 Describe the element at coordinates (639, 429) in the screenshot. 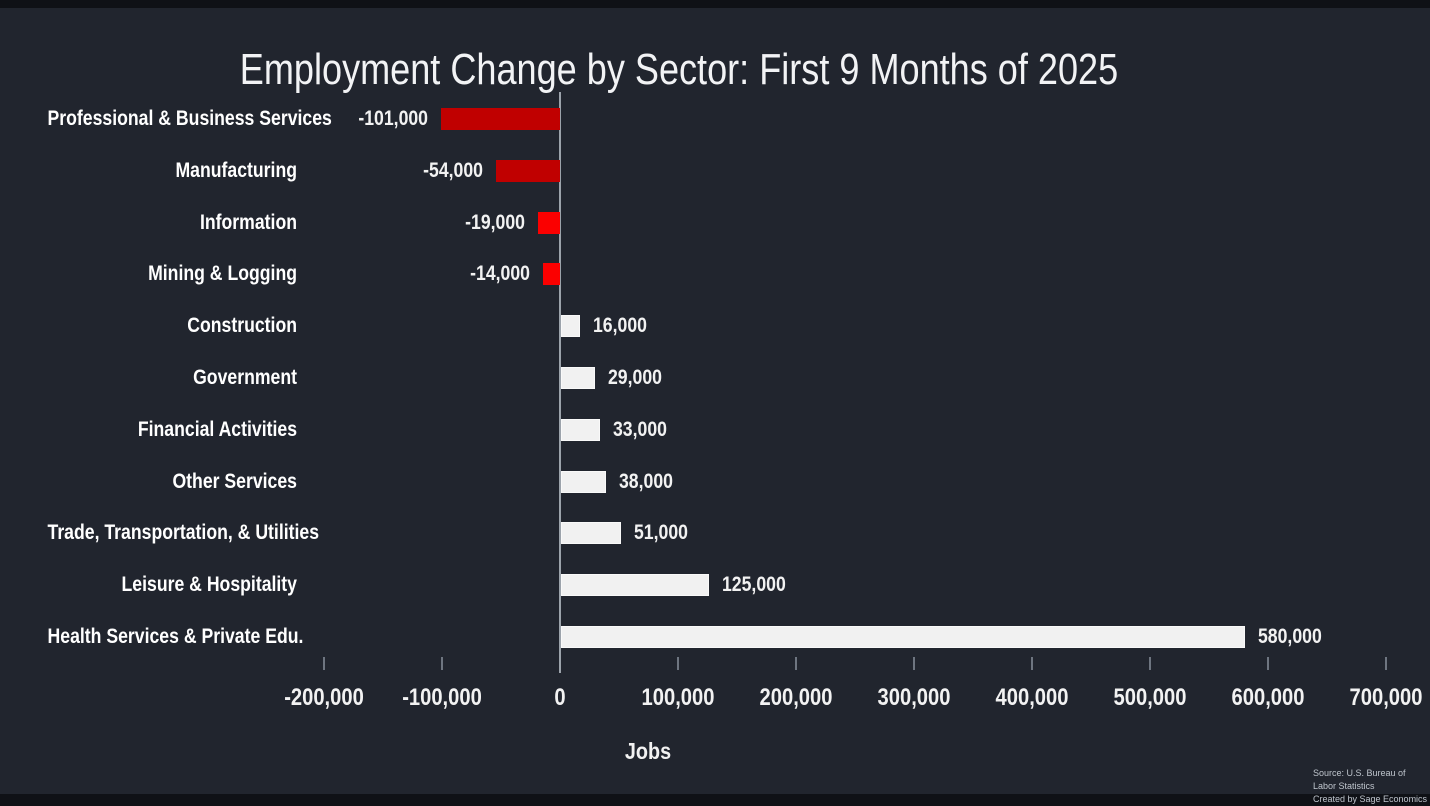

I see `value-label: 33,000` at that location.